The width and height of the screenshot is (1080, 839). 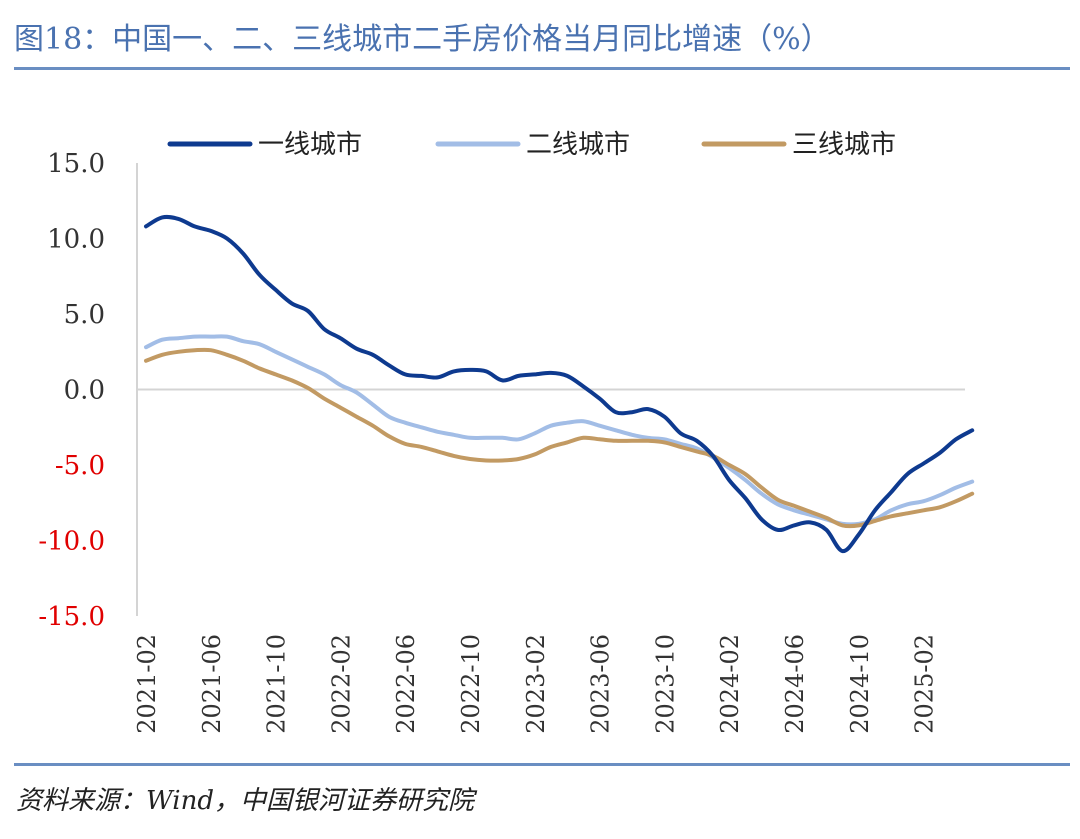 What do you see at coordinates (310, 145) in the screenshot?
I see `legend-label-tier1: 一线城市` at bounding box center [310, 145].